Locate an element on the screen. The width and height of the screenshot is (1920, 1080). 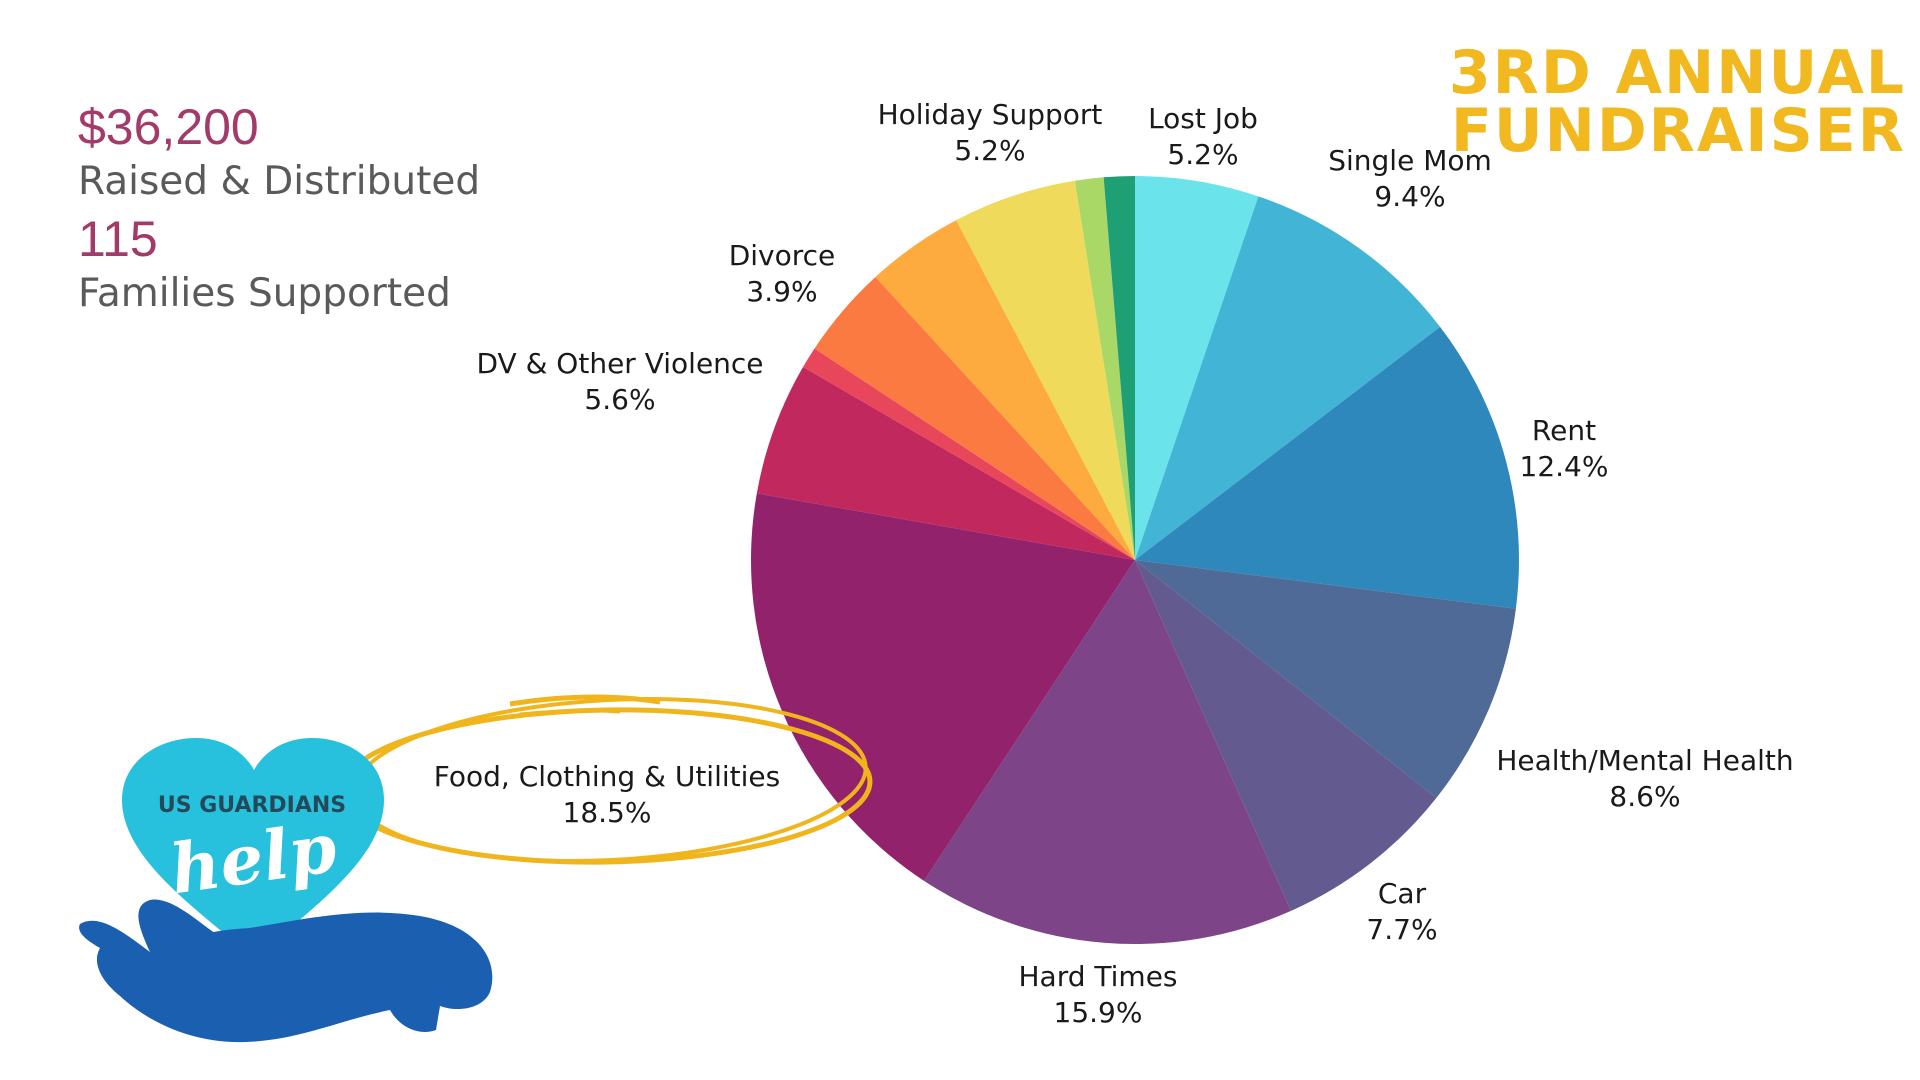
slice-label-car: Car 7.7% is located at coordinates (1401, 911).